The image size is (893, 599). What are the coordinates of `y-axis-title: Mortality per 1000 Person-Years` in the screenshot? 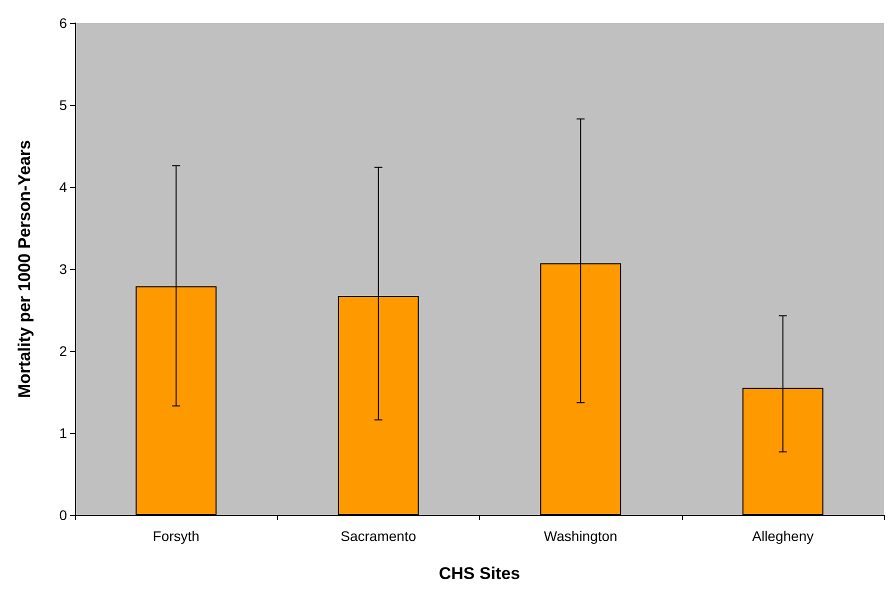 It's located at (24, 269).